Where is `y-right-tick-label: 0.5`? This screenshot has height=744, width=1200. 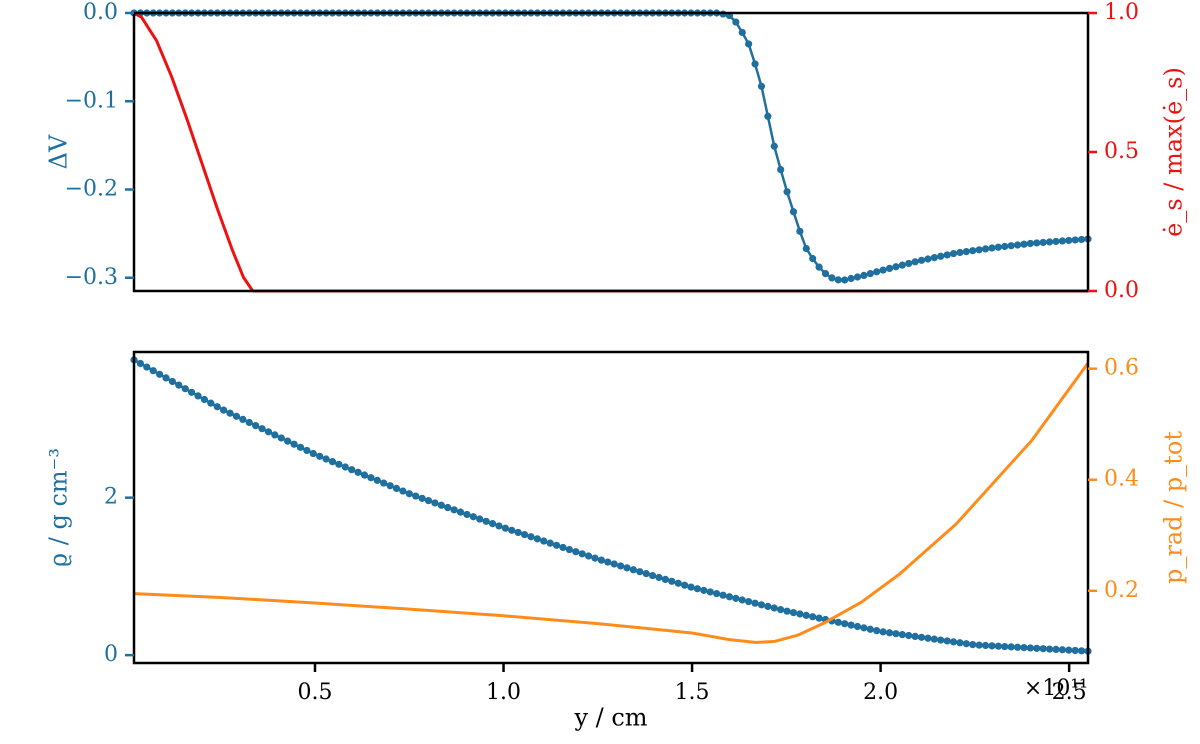
y-right-tick-label: 0.5 is located at coordinates (1121, 151).